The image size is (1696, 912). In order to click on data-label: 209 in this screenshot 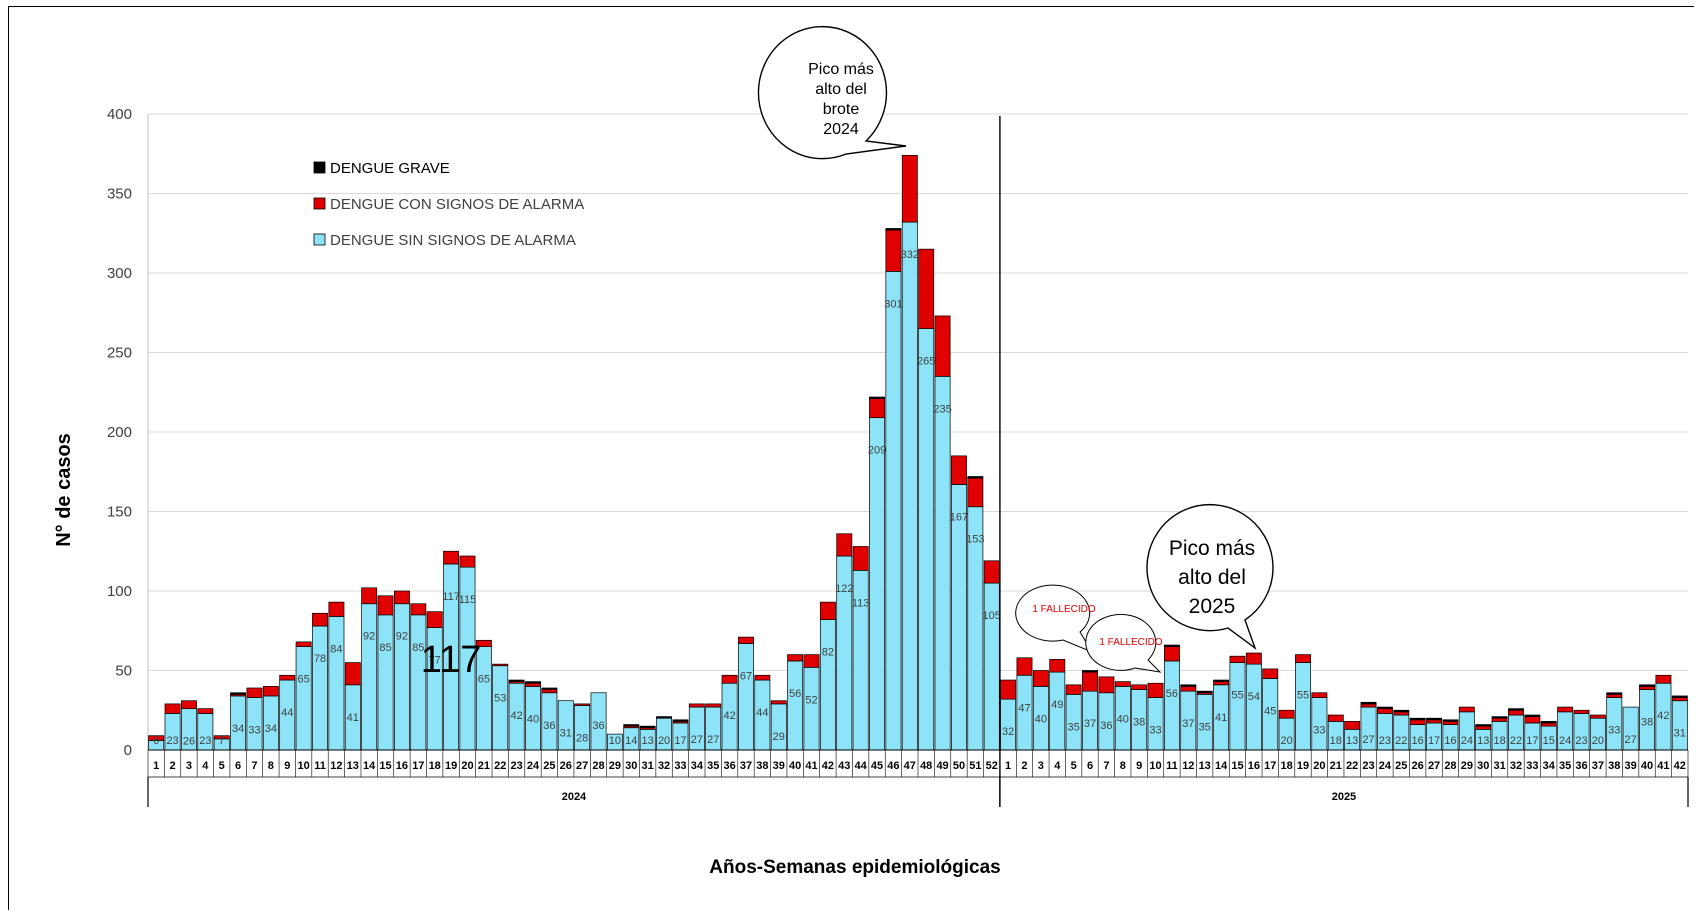, I will do `click(877, 451)`.